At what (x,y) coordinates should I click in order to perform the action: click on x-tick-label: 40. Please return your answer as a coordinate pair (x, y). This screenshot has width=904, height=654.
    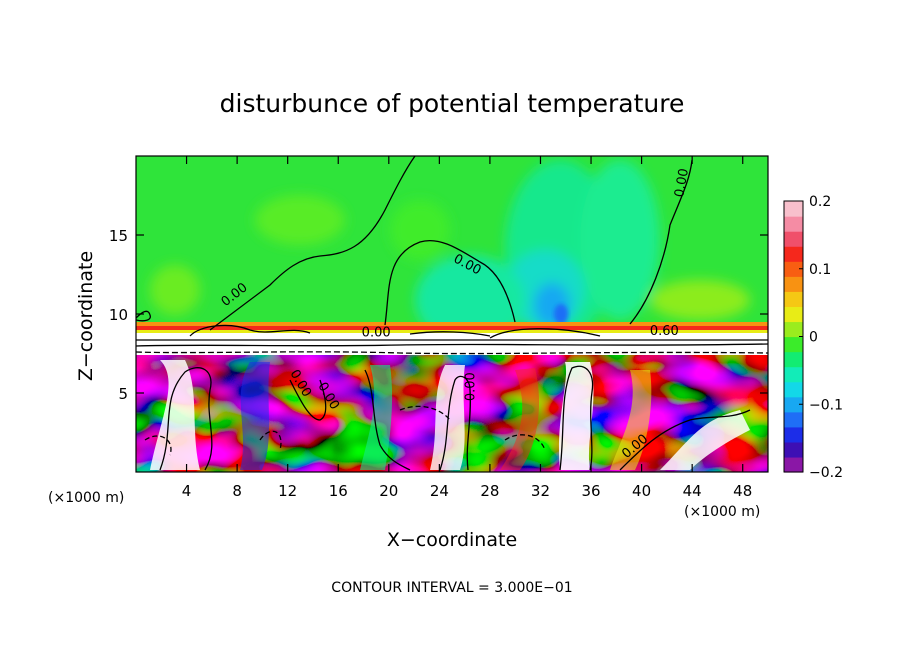
    Looking at the image, I should click on (641, 491).